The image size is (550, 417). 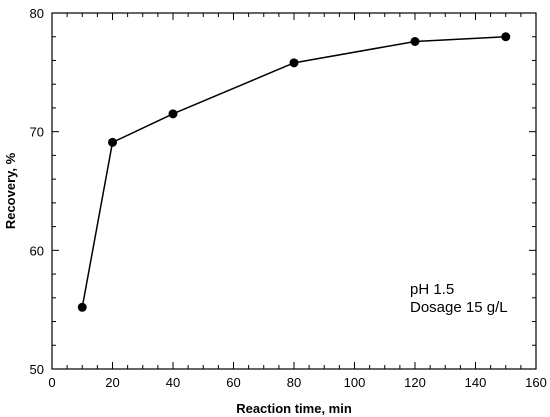 I want to click on x-tick-label: 160, so click(x=536, y=382).